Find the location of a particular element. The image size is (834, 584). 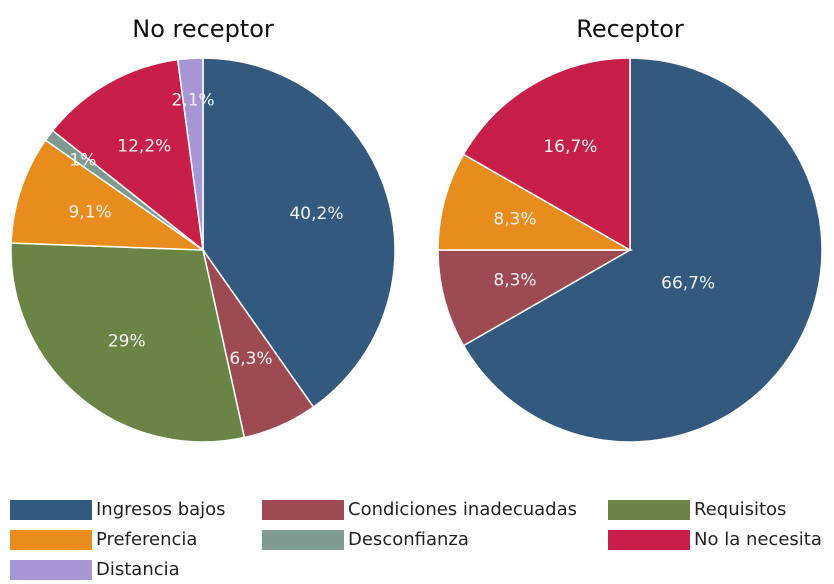

legend-label: Requisitos is located at coordinates (740, 509).